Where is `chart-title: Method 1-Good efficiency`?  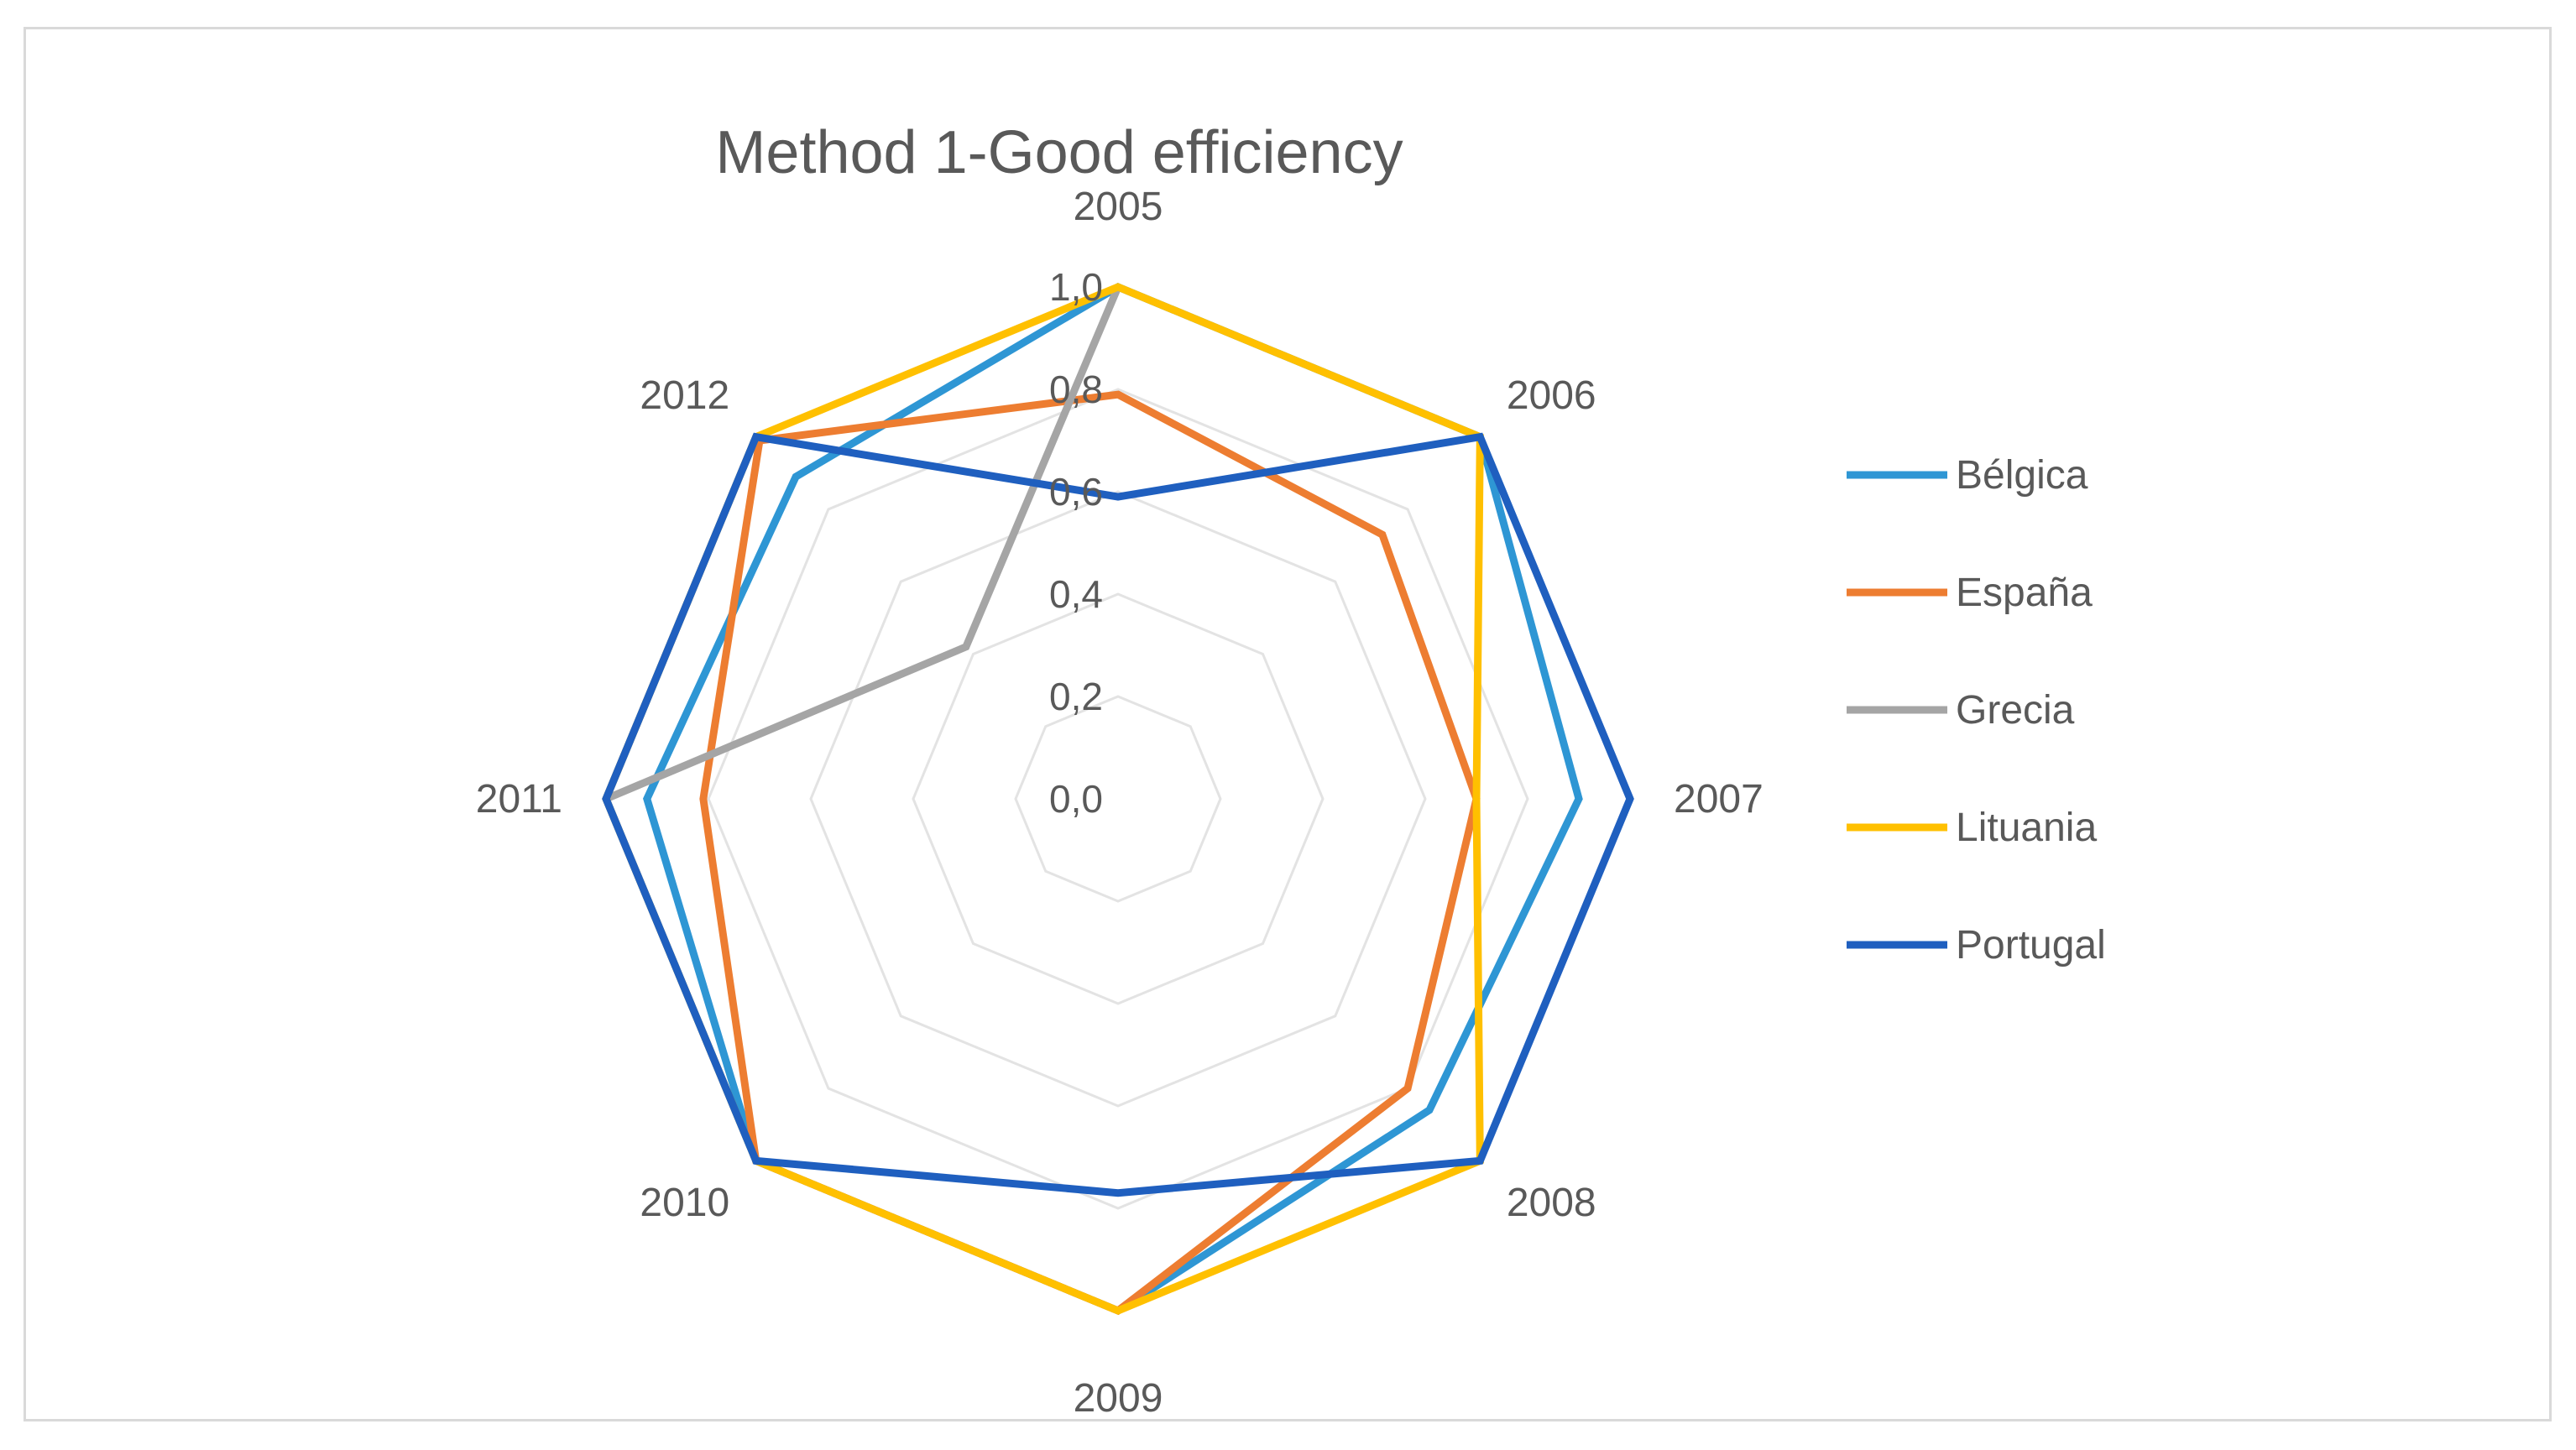 chart-title: Method 1-Good efficiency is located at coordinates (1059, 152).